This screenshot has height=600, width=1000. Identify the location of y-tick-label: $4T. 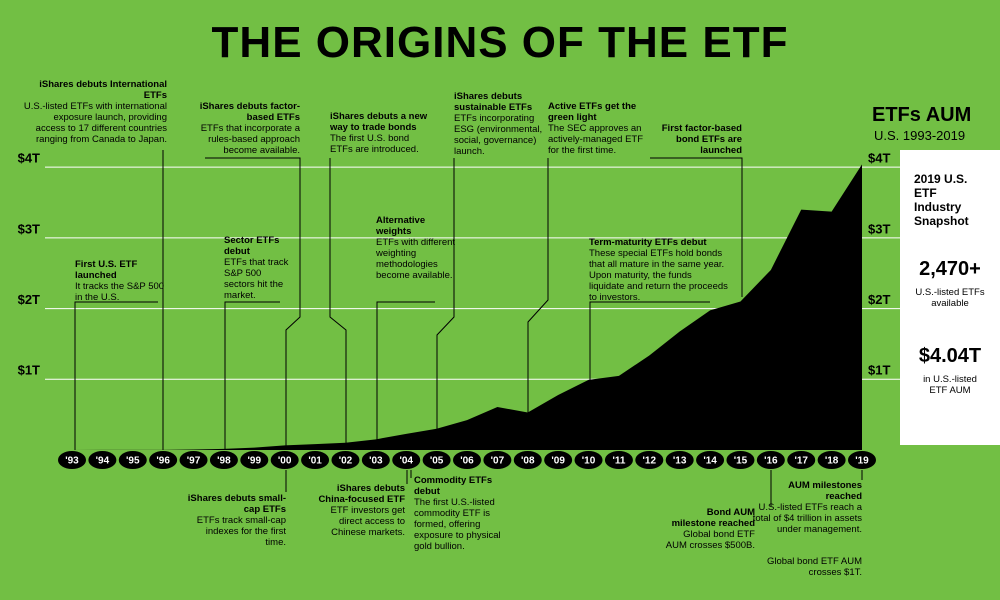
(29, 158).